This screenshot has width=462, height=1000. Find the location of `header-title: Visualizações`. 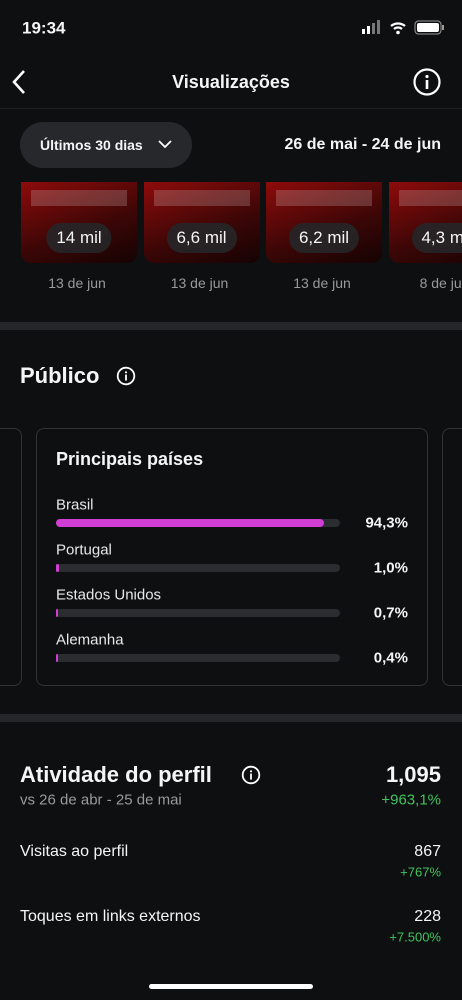

header-title: Visualizações is located at coordinates (231, 82).